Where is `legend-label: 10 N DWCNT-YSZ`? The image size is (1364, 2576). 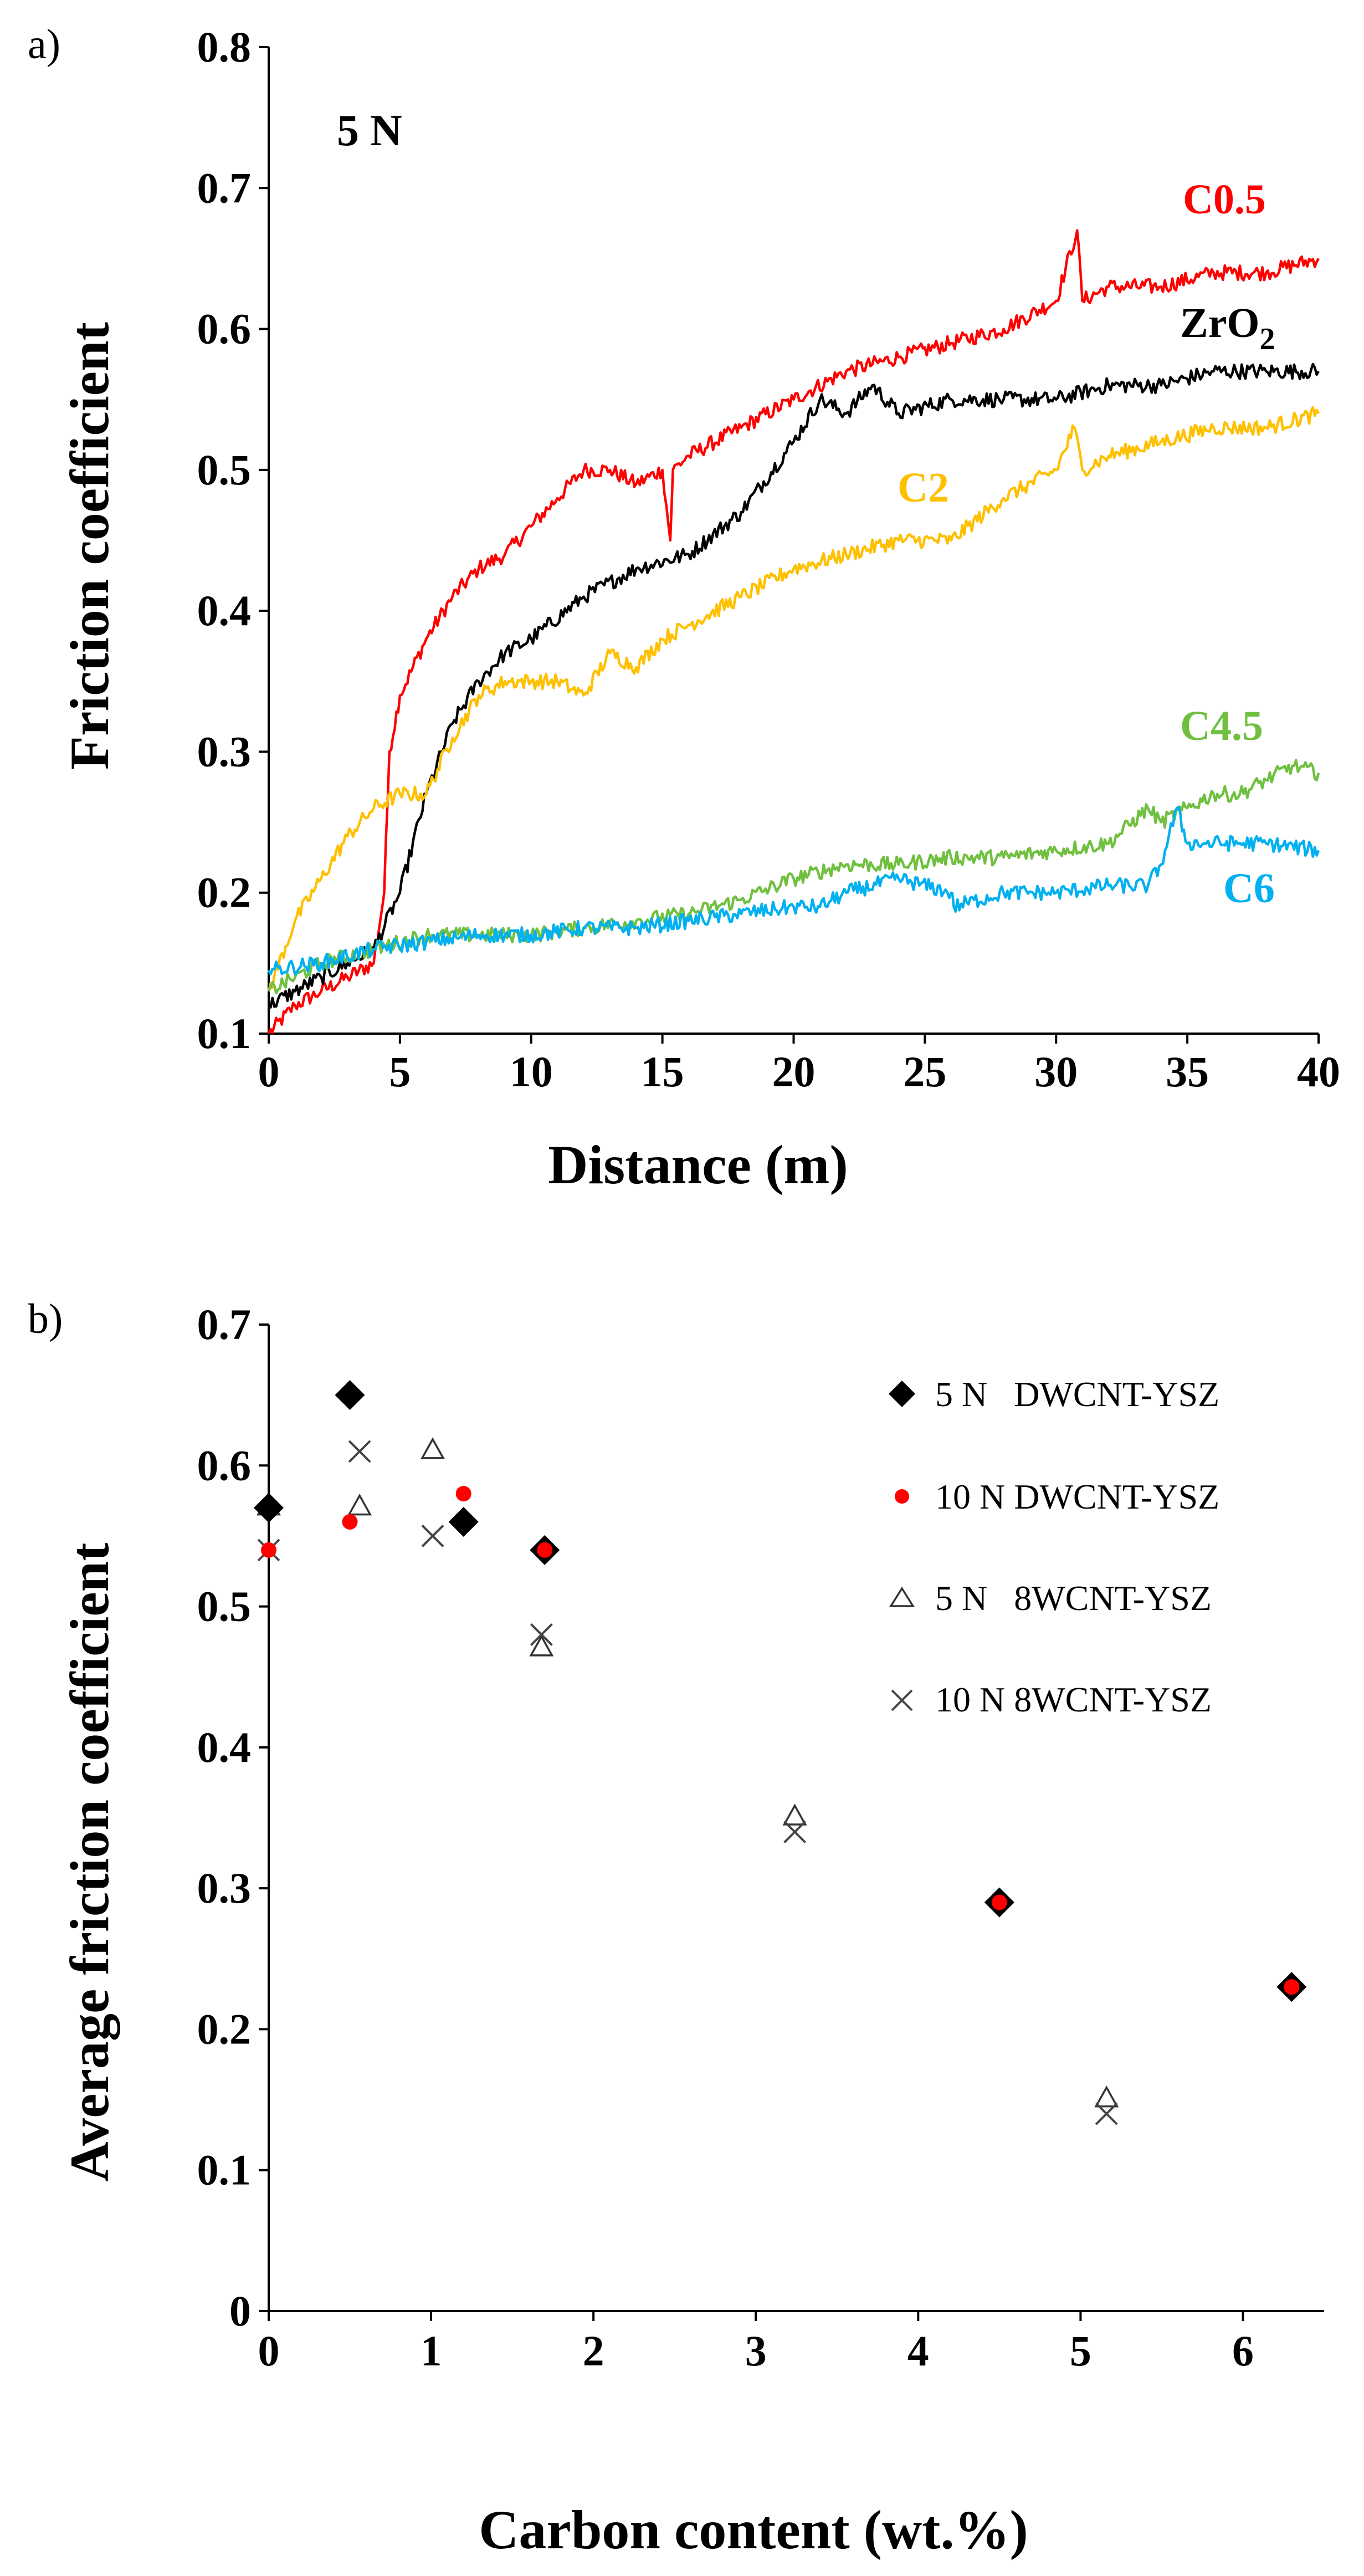
legend-label: 10 N DWCNT-YSZ is located at coordinates (1077, 1496).